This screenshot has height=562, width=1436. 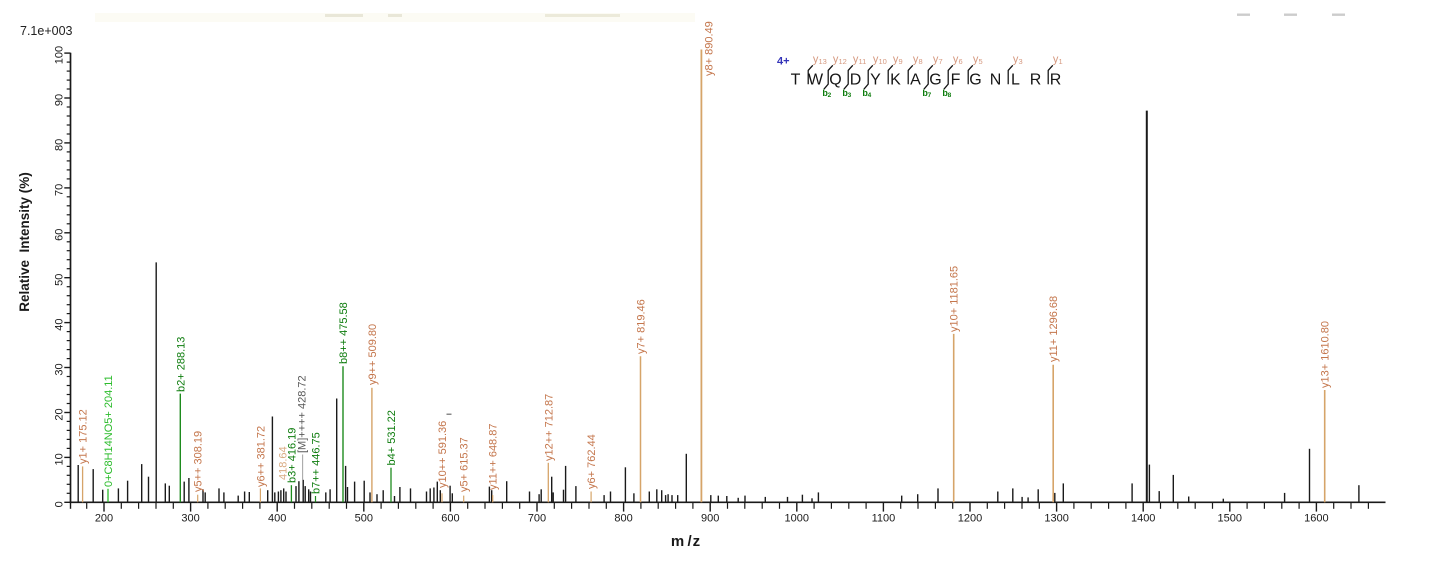 I want to click on svg-text: 4+, so click(x=783, y=62).